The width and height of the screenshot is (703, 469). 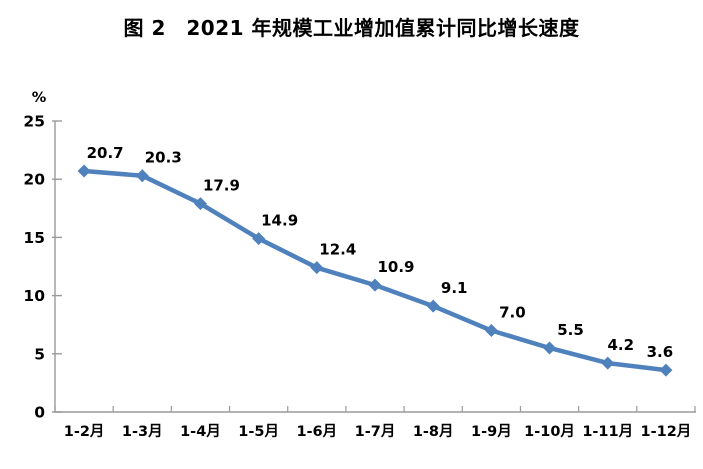 I want to click on y-axis-tick-label: 10, so click(x=34, y=296).